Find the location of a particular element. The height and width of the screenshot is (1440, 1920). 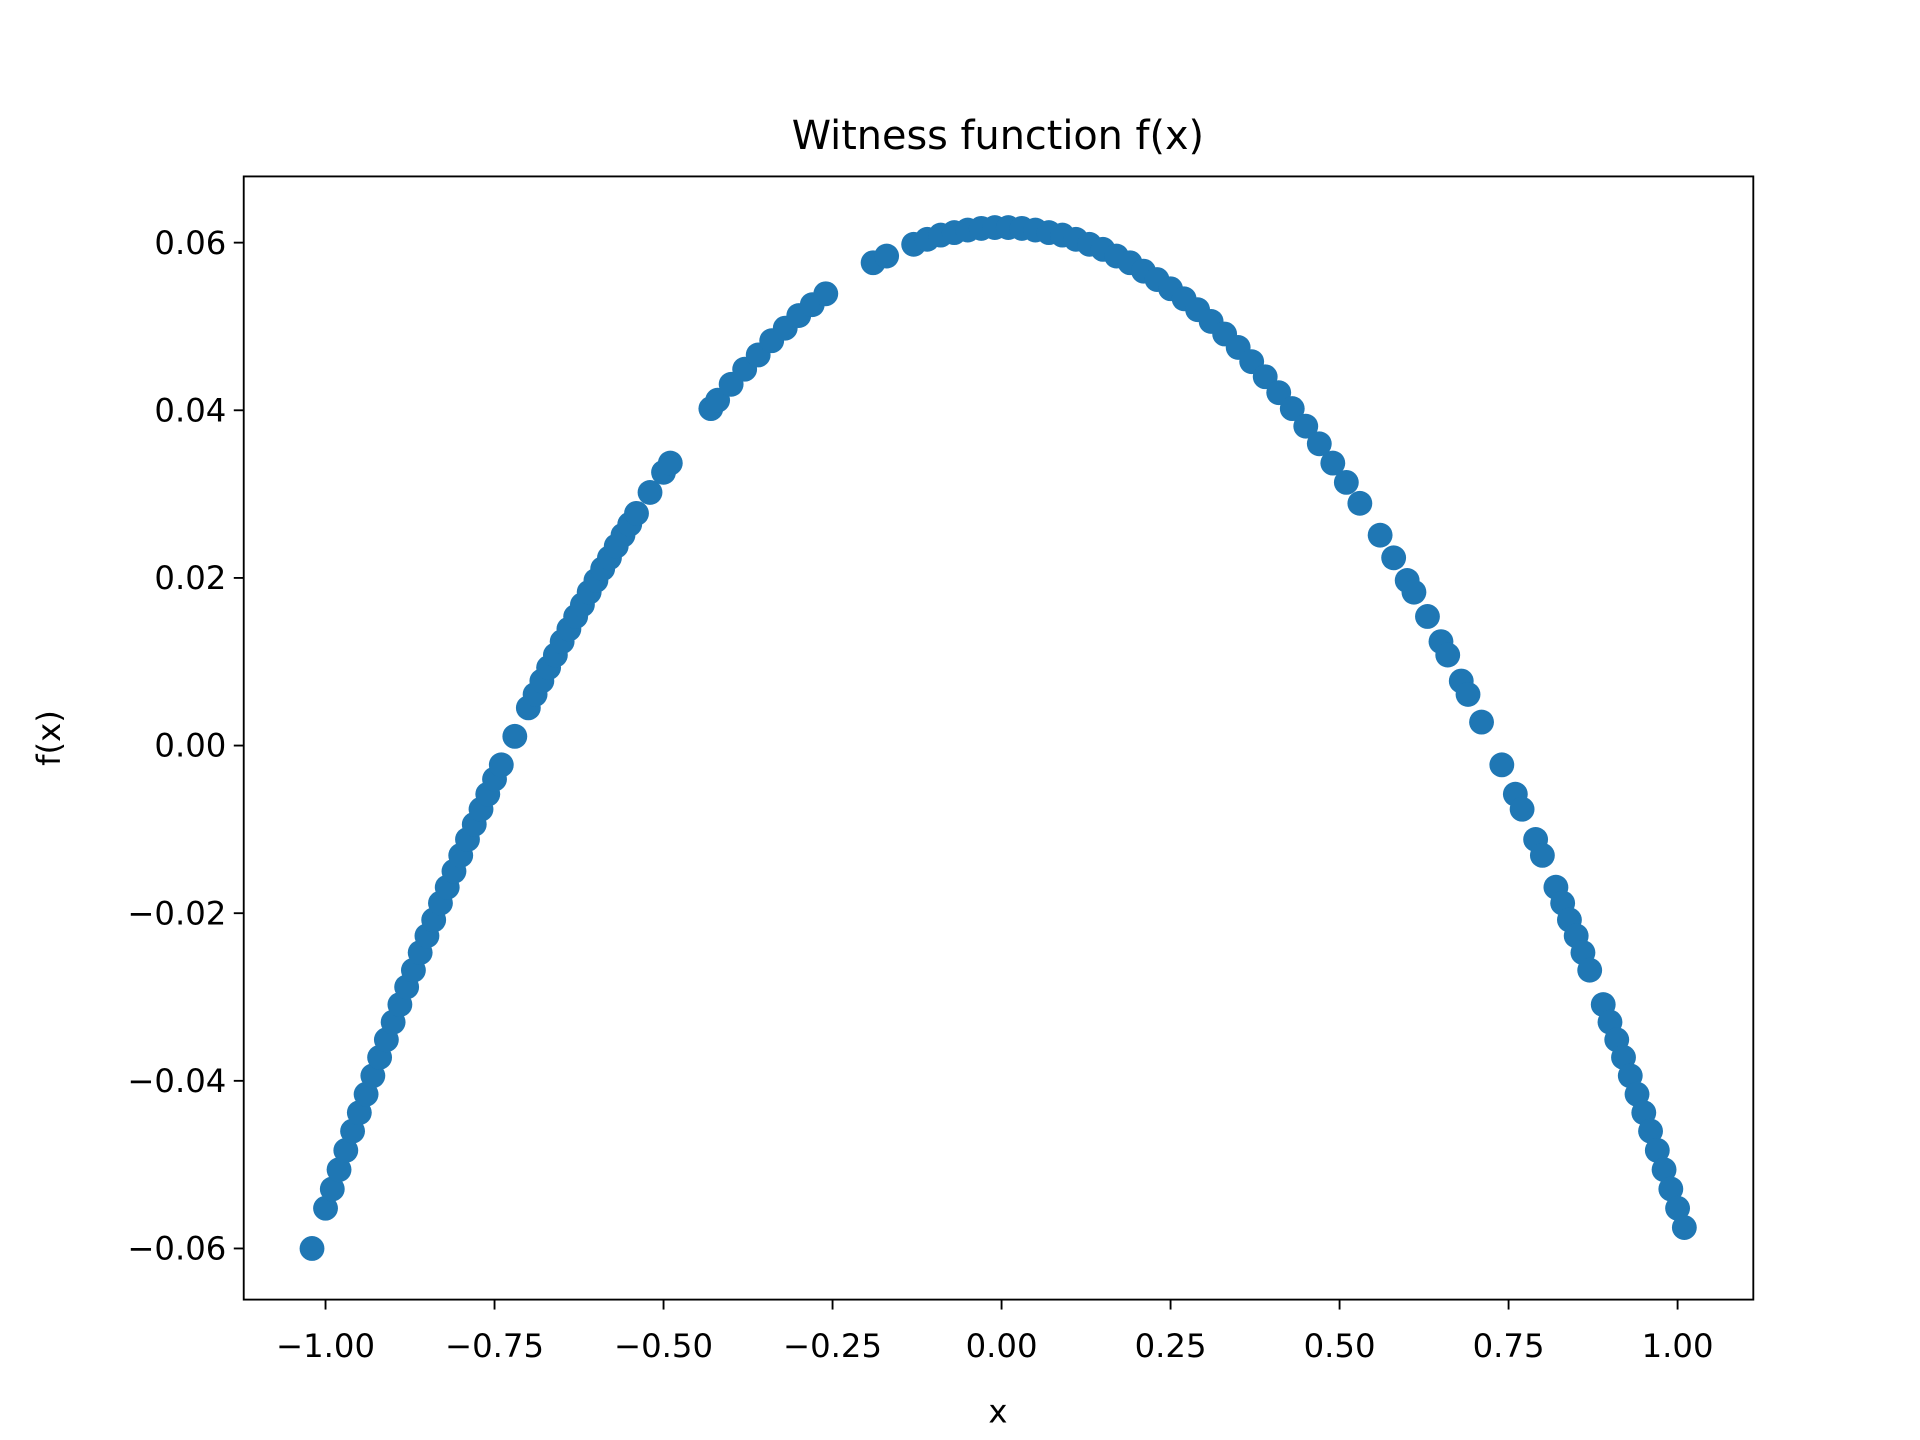

x-tick-label: −0.50 is located at coordinates (663, 1346).